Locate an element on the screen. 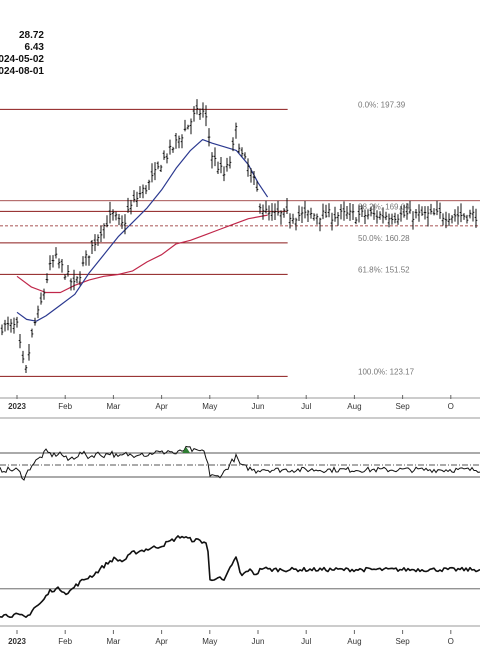 Image resolution: width=480 pixels, height=650 pixels. moving-average-short-line is located at coordinates (142, 230).